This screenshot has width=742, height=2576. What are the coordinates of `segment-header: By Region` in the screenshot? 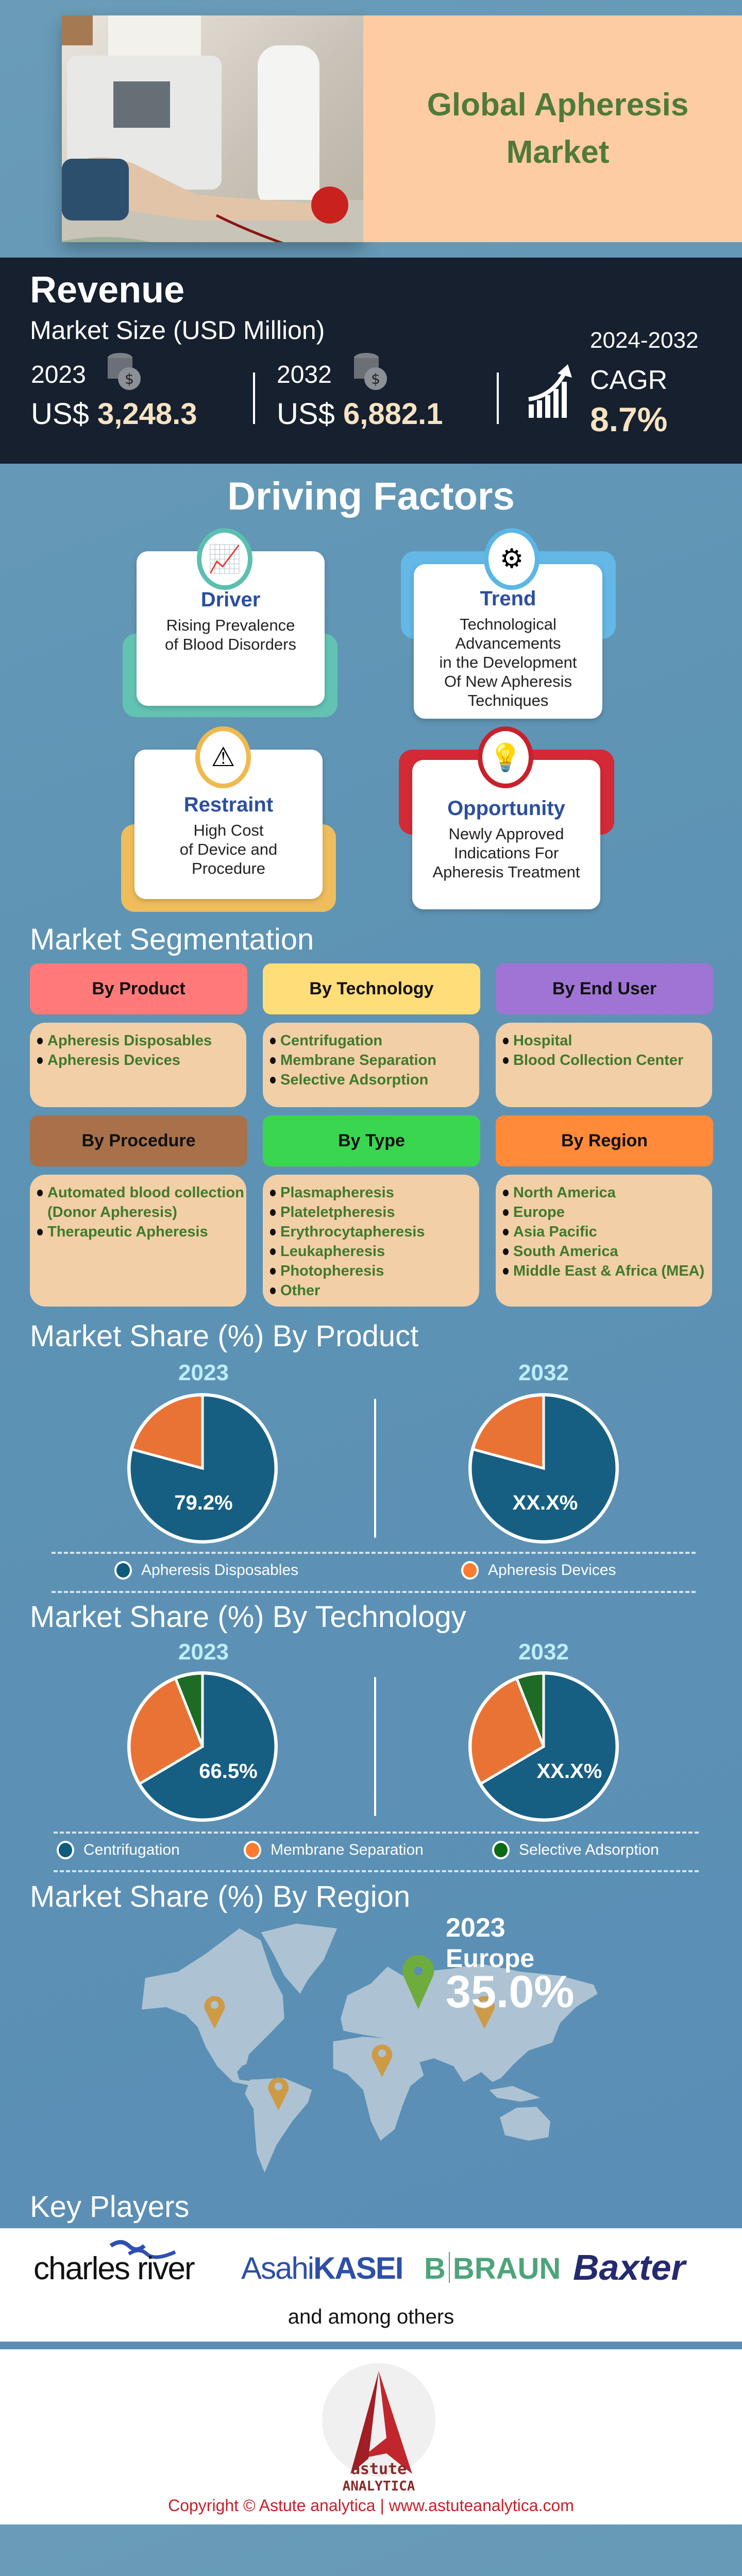 It's located at (604, 1140).